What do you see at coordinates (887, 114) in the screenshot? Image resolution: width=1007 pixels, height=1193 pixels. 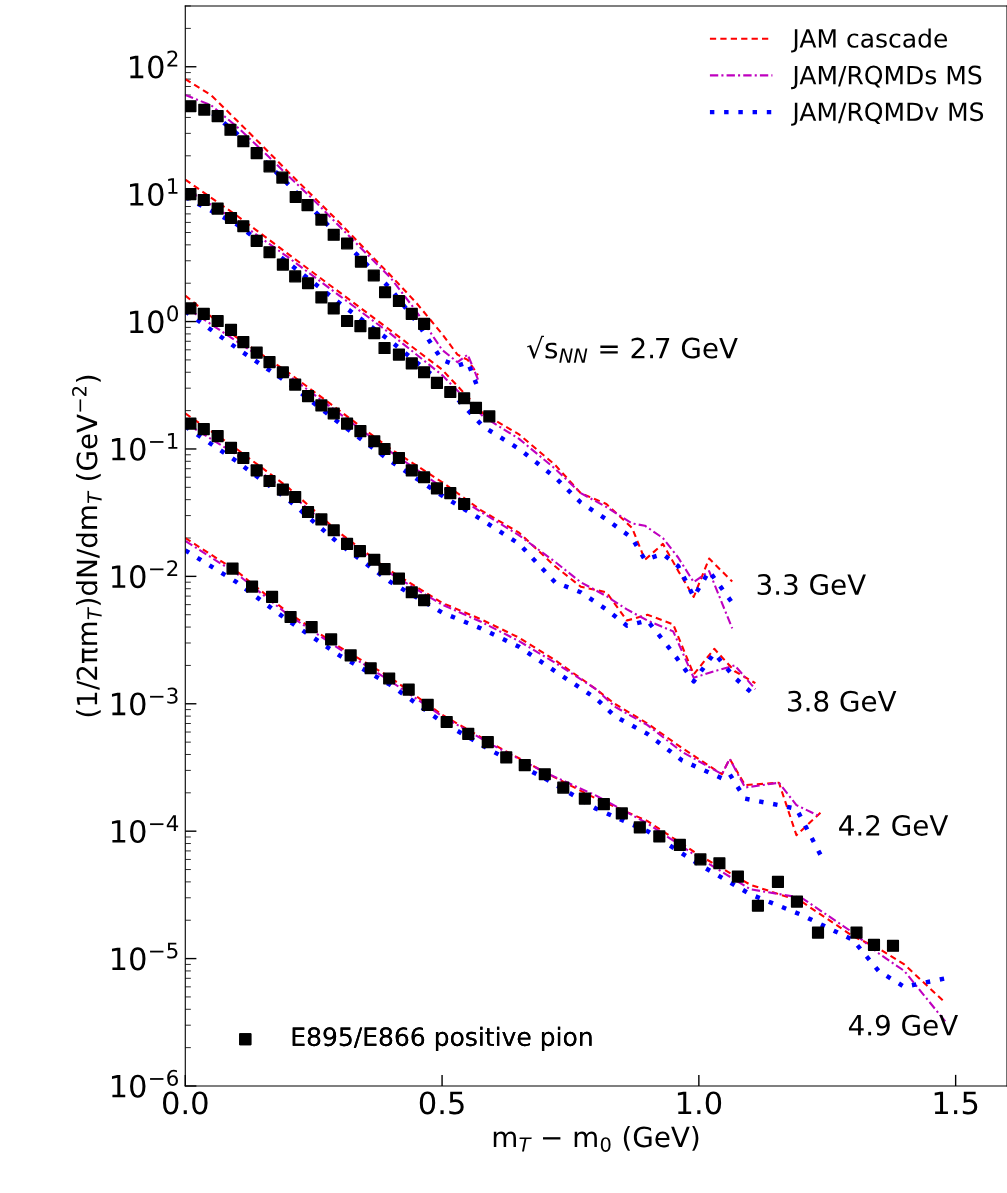 I see `legend-label: JAM/RQMDv MS` at bounding box center [887, 114].